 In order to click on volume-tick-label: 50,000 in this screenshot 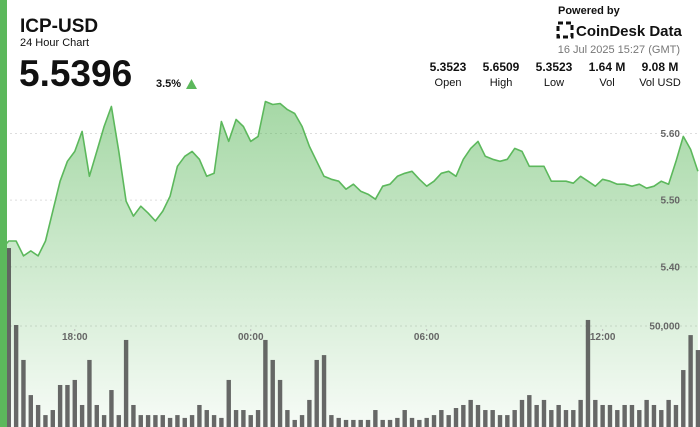, I will do `click(664, 327)`.